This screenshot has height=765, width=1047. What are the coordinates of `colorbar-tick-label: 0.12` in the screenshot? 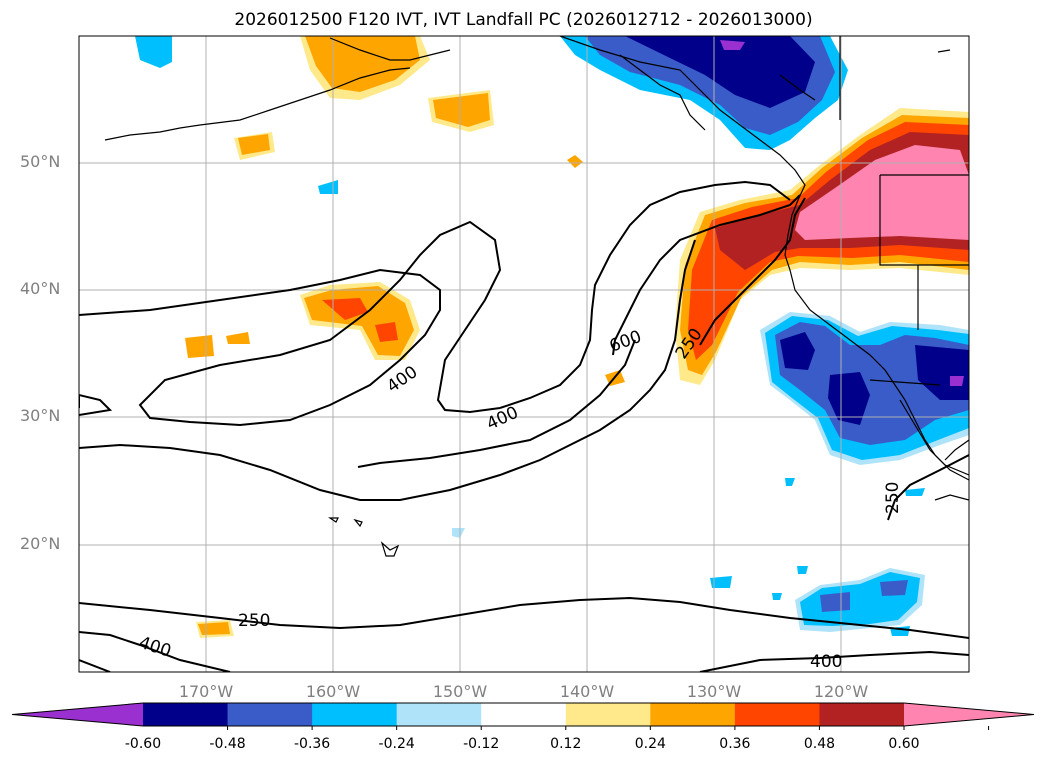 It's located at (566, 744).